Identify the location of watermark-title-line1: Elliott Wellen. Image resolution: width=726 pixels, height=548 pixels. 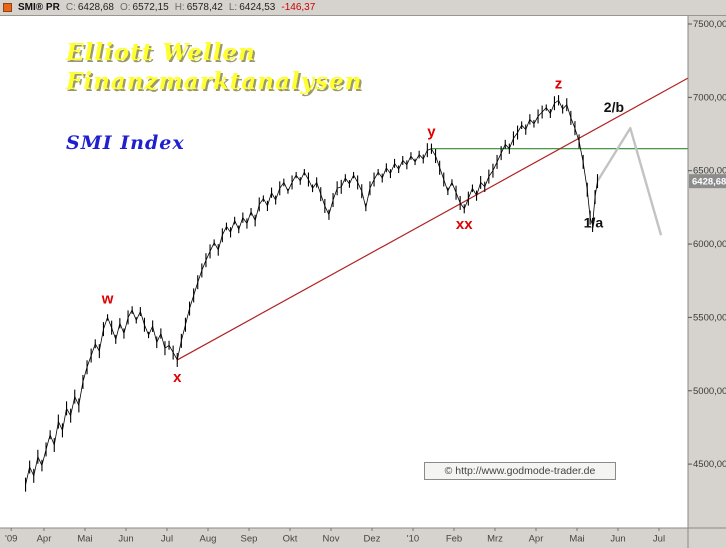
(161, 52).